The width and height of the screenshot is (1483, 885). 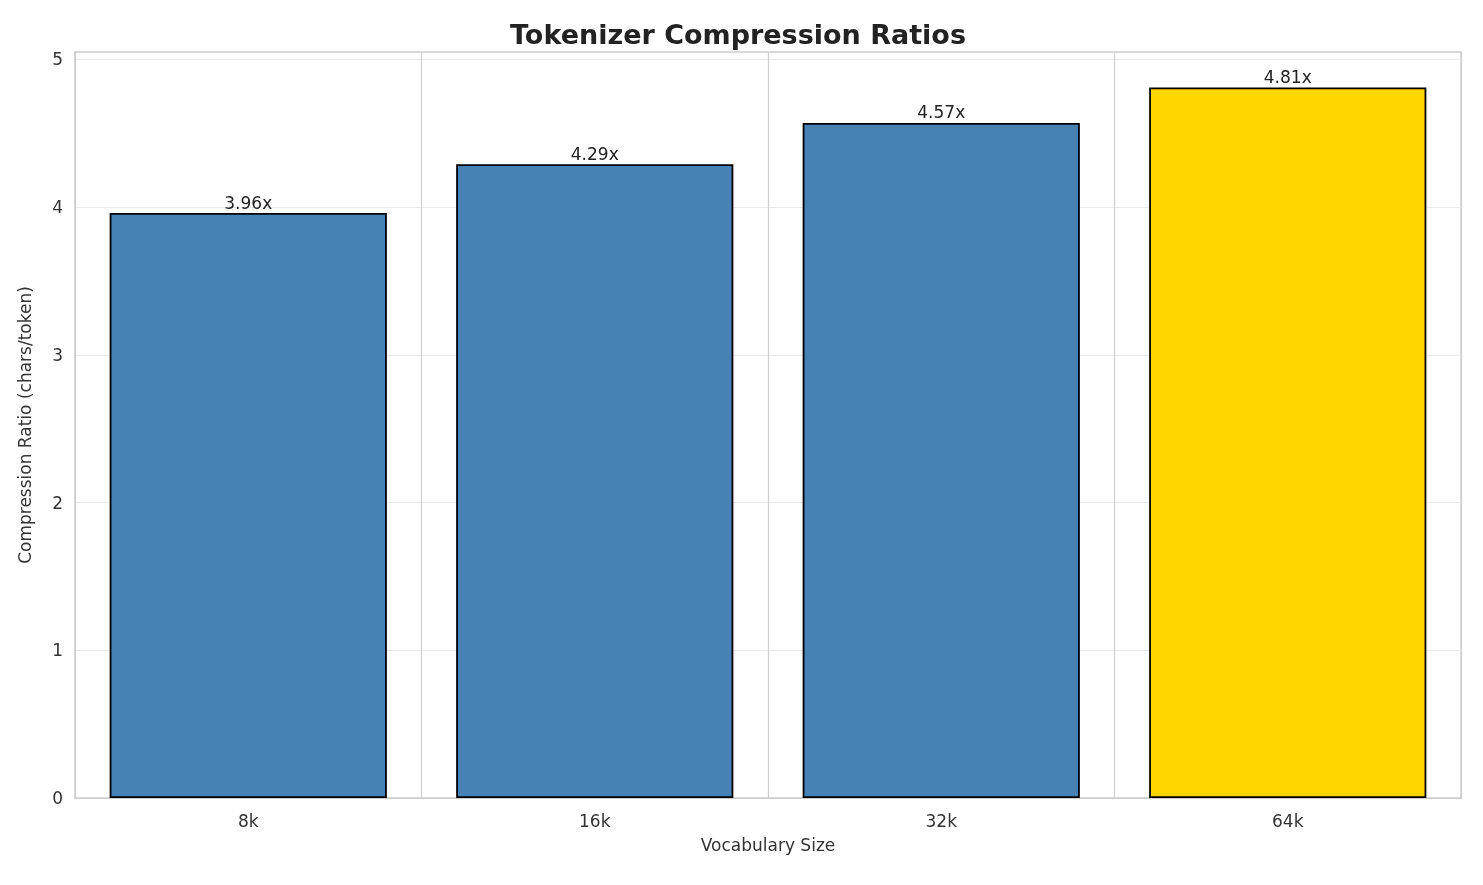 What do you see at coordinates (738, 34) in the screenshot?
I see `chart-title: Tokenizer Compression Ratios` at bounding box center [738, 34].